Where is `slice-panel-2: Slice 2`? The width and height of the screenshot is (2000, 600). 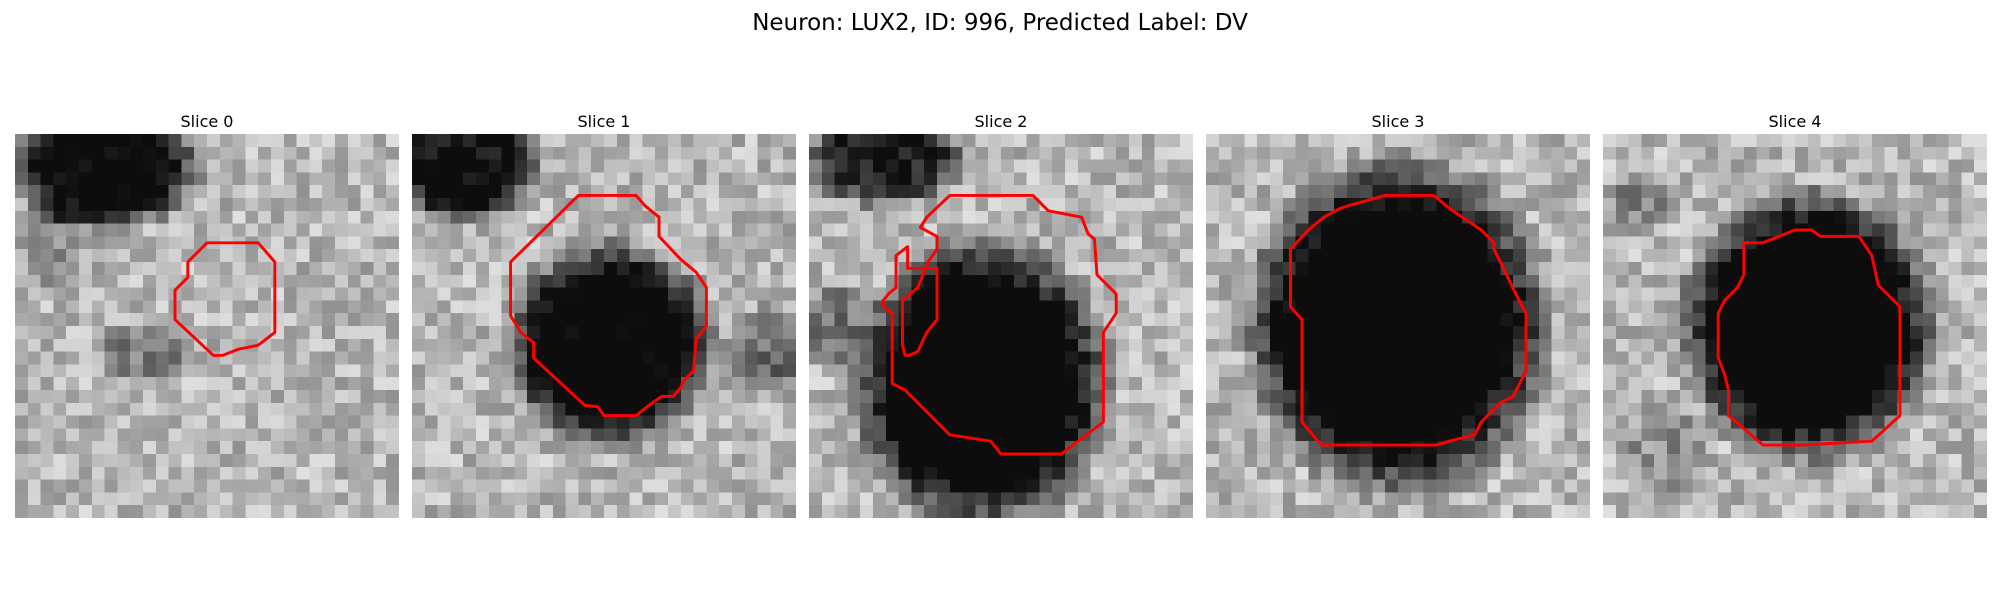 slice-panel-2: Slice 2 is located at coordinates (1001, 314).